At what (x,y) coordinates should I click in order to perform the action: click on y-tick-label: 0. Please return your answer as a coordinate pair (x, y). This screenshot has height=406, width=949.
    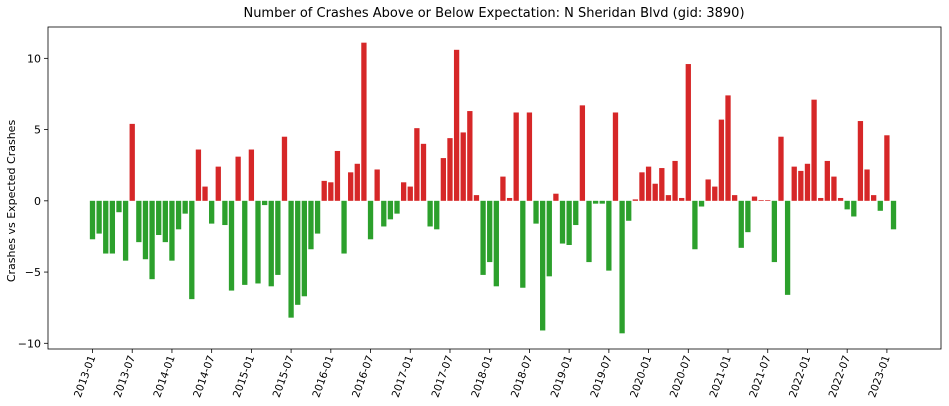
    Looking at the image, I should click on (37, 201).